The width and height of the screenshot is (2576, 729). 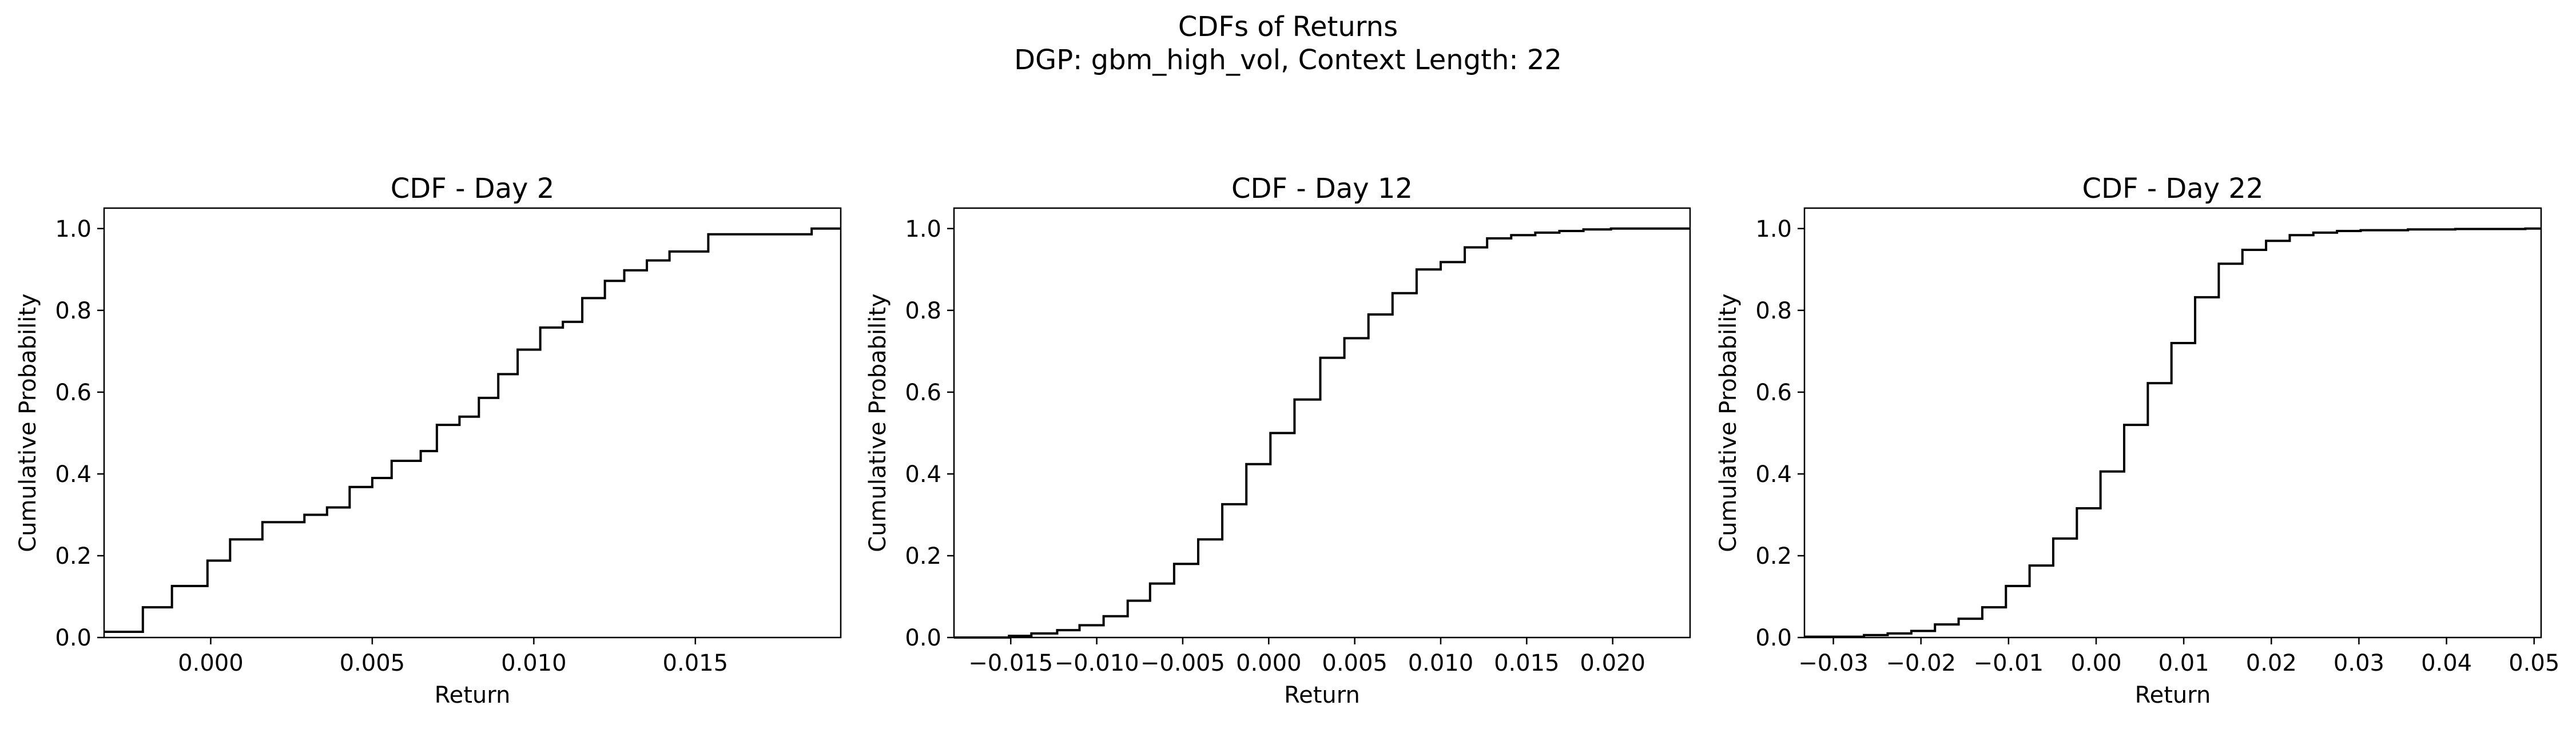 I want to click on x-tick-label: −0.02, so click(x=1921, y=663).